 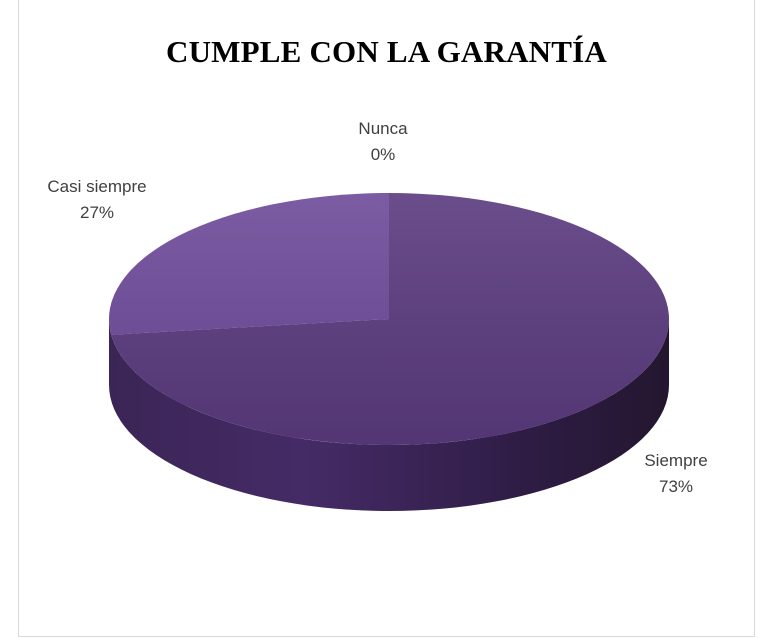 What do you see at coordinates (383, 128) in the screenshot?
I see `data-label-nunca-name: Nunca` at bounding box center [383, 128].